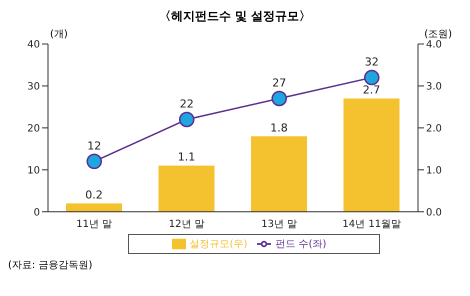 This screenshot has width=470, height=296. What do you see at coordinates (33, 170) in the screenshot?
I see `y-tick-label: 10` at bounding box center [33, 170].